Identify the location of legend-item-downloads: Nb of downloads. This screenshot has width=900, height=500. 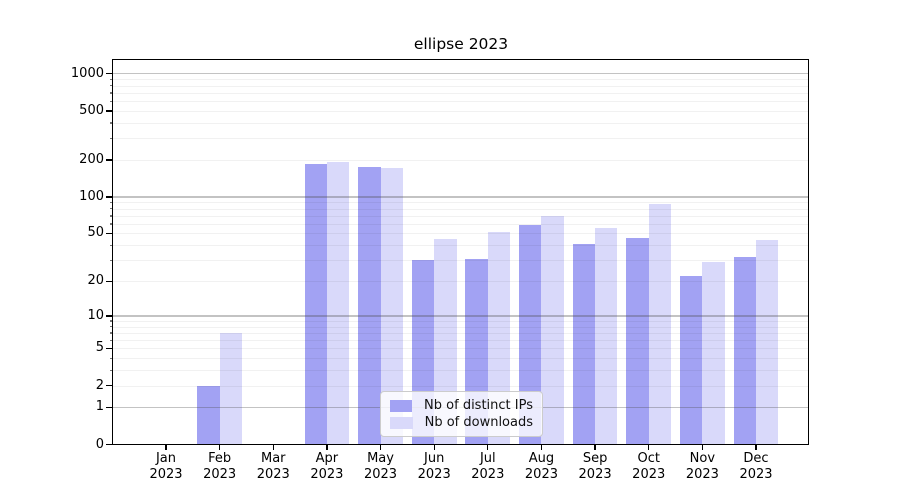
(461, 422).